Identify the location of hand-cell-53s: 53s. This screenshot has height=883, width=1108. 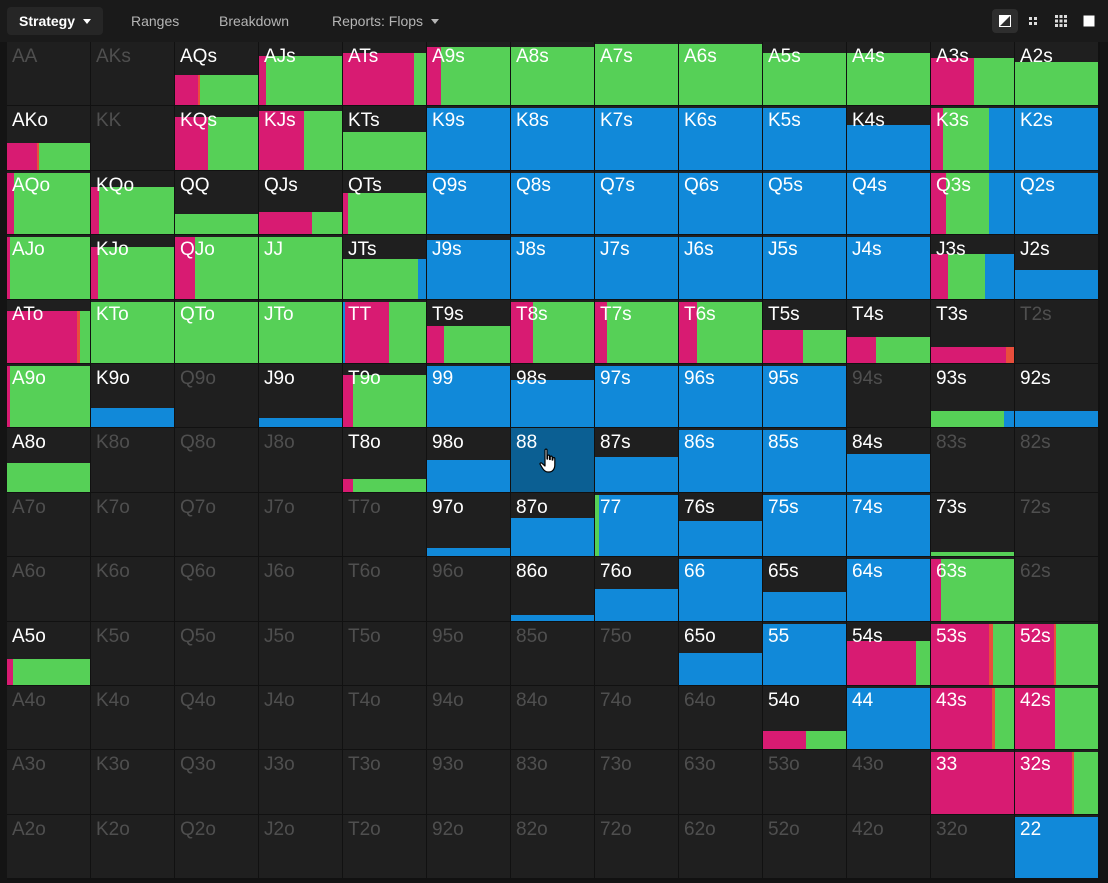
(972, 653).